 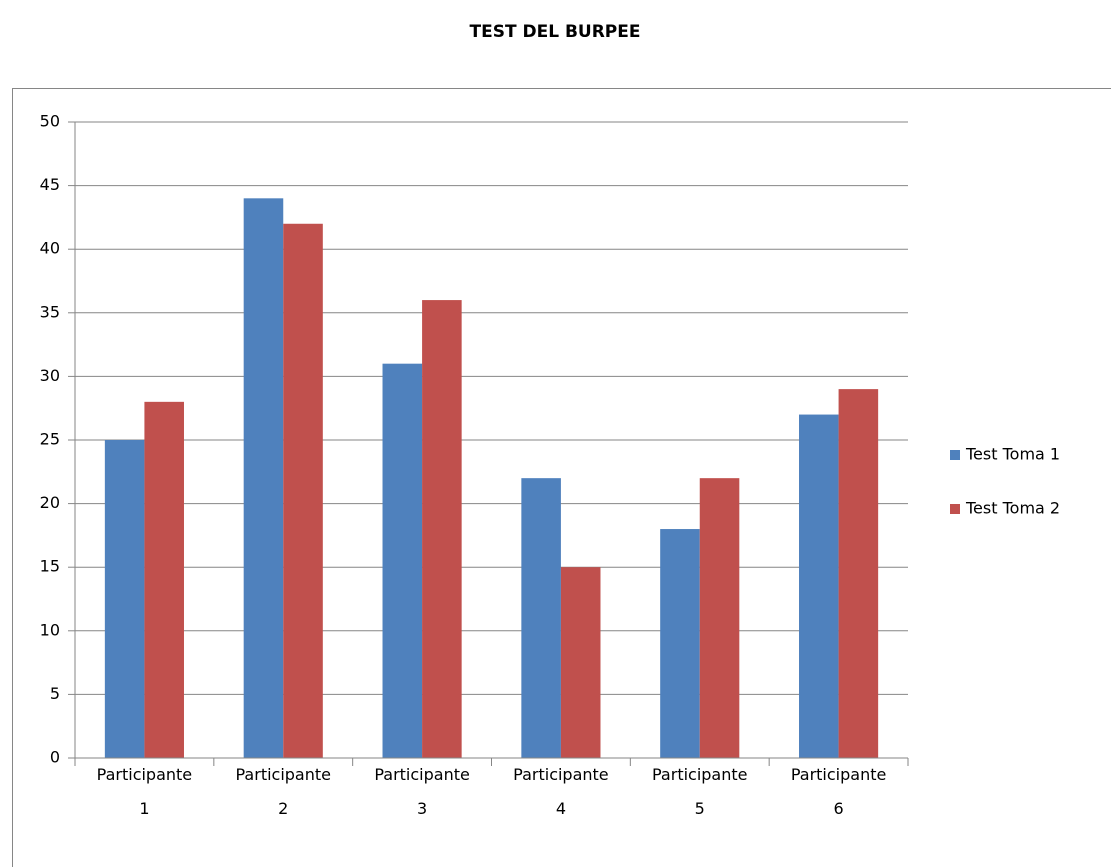 What do you see at coordinates (50, 629) in the screenshot?
I see `y-tick-label: 10` at bounding box center [50, 629].